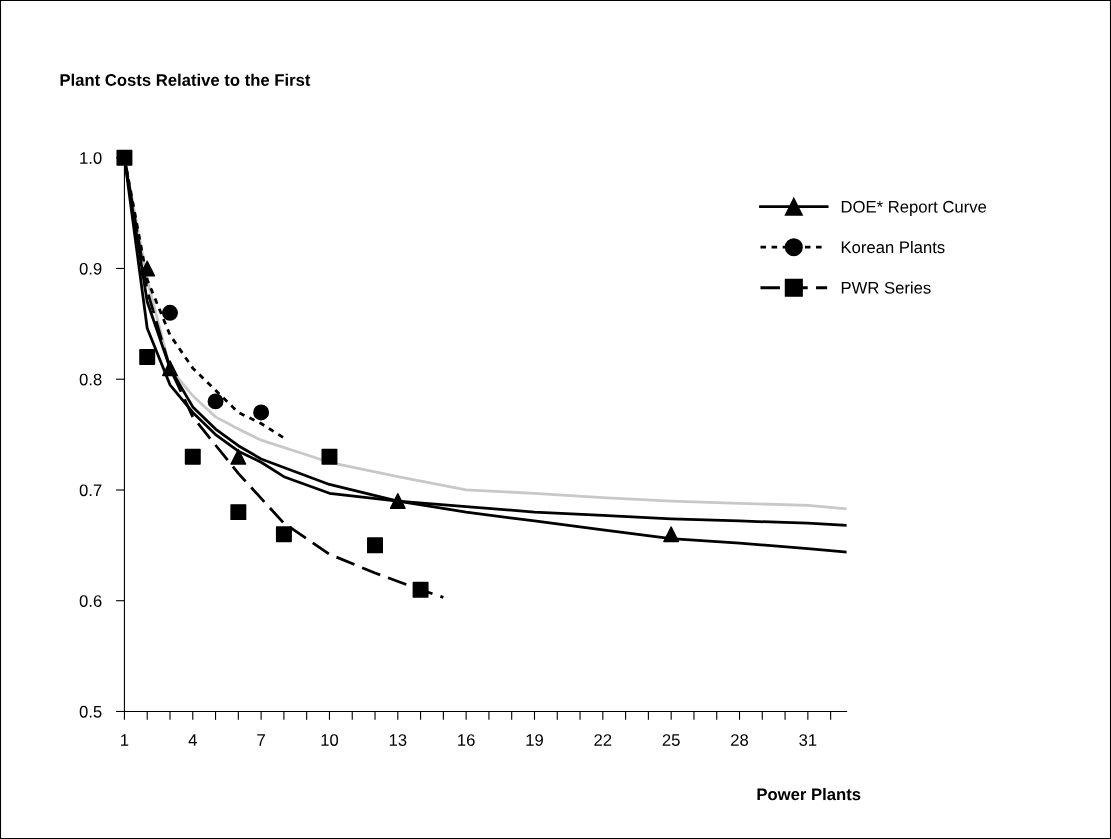 The image size is (1111, 839). I want to click on y-tick-label: 0.7, so click(90, 490).